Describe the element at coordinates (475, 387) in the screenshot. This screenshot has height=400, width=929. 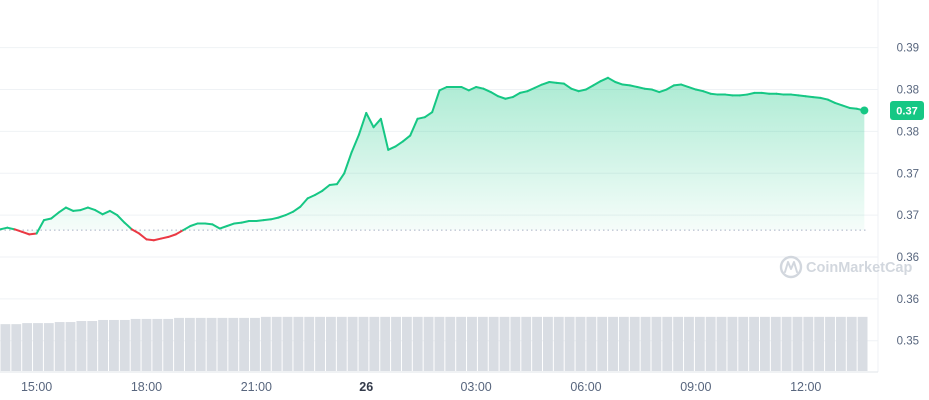
I see `x-tick-label: 03:00` at that location.